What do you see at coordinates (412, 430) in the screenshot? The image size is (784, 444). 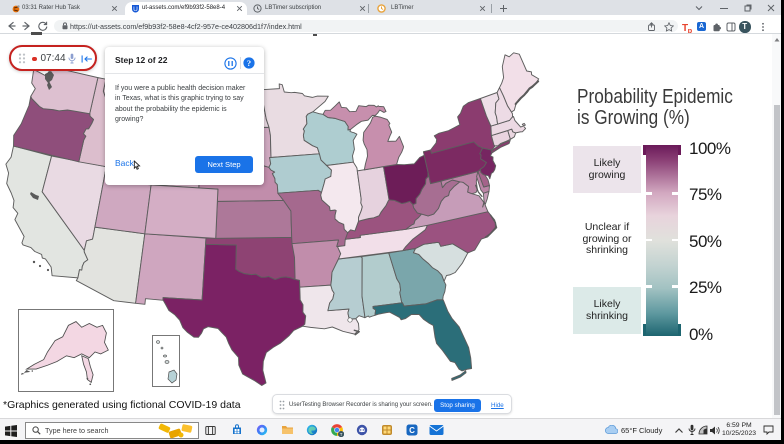 I see `svg-text: C` at bounding box center [412, 430].